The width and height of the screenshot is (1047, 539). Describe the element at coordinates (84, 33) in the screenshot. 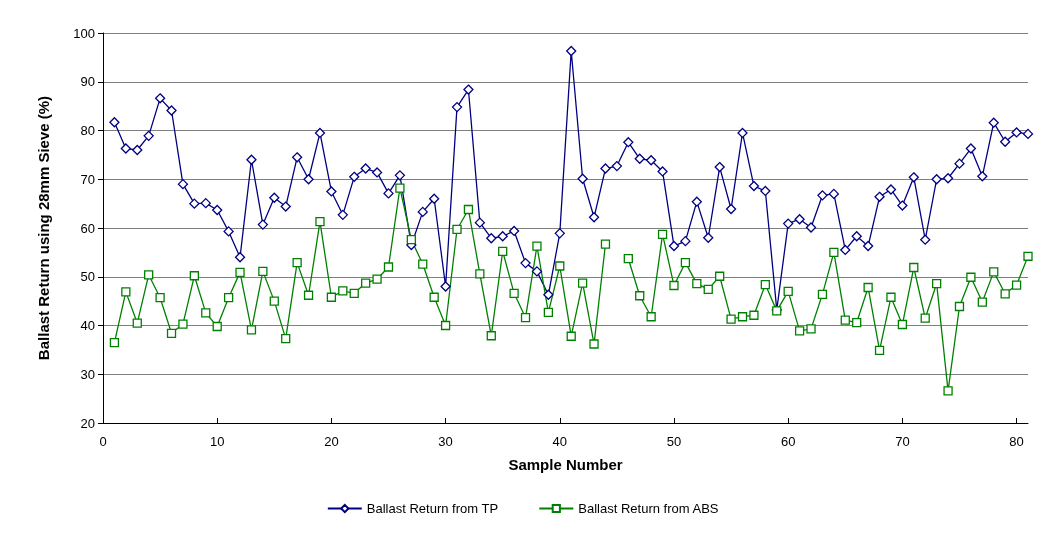

I see `y-tick-label: 100` at that location.